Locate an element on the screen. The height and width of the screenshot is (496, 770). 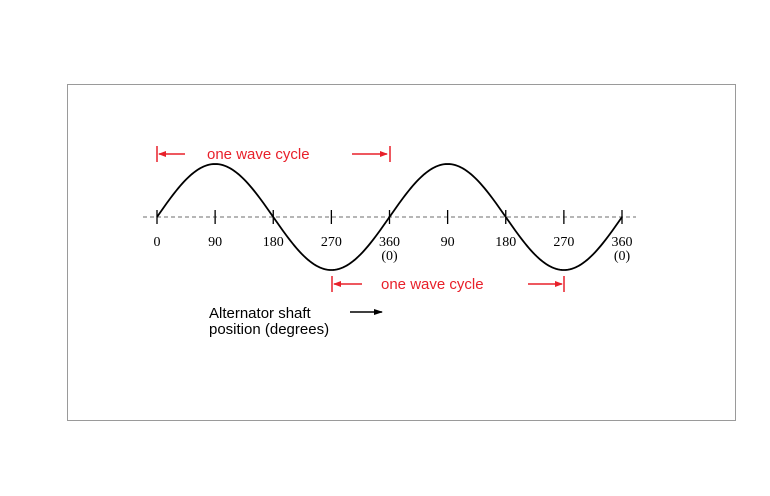
sine-wave-curve is located at coordinates (389, 217).